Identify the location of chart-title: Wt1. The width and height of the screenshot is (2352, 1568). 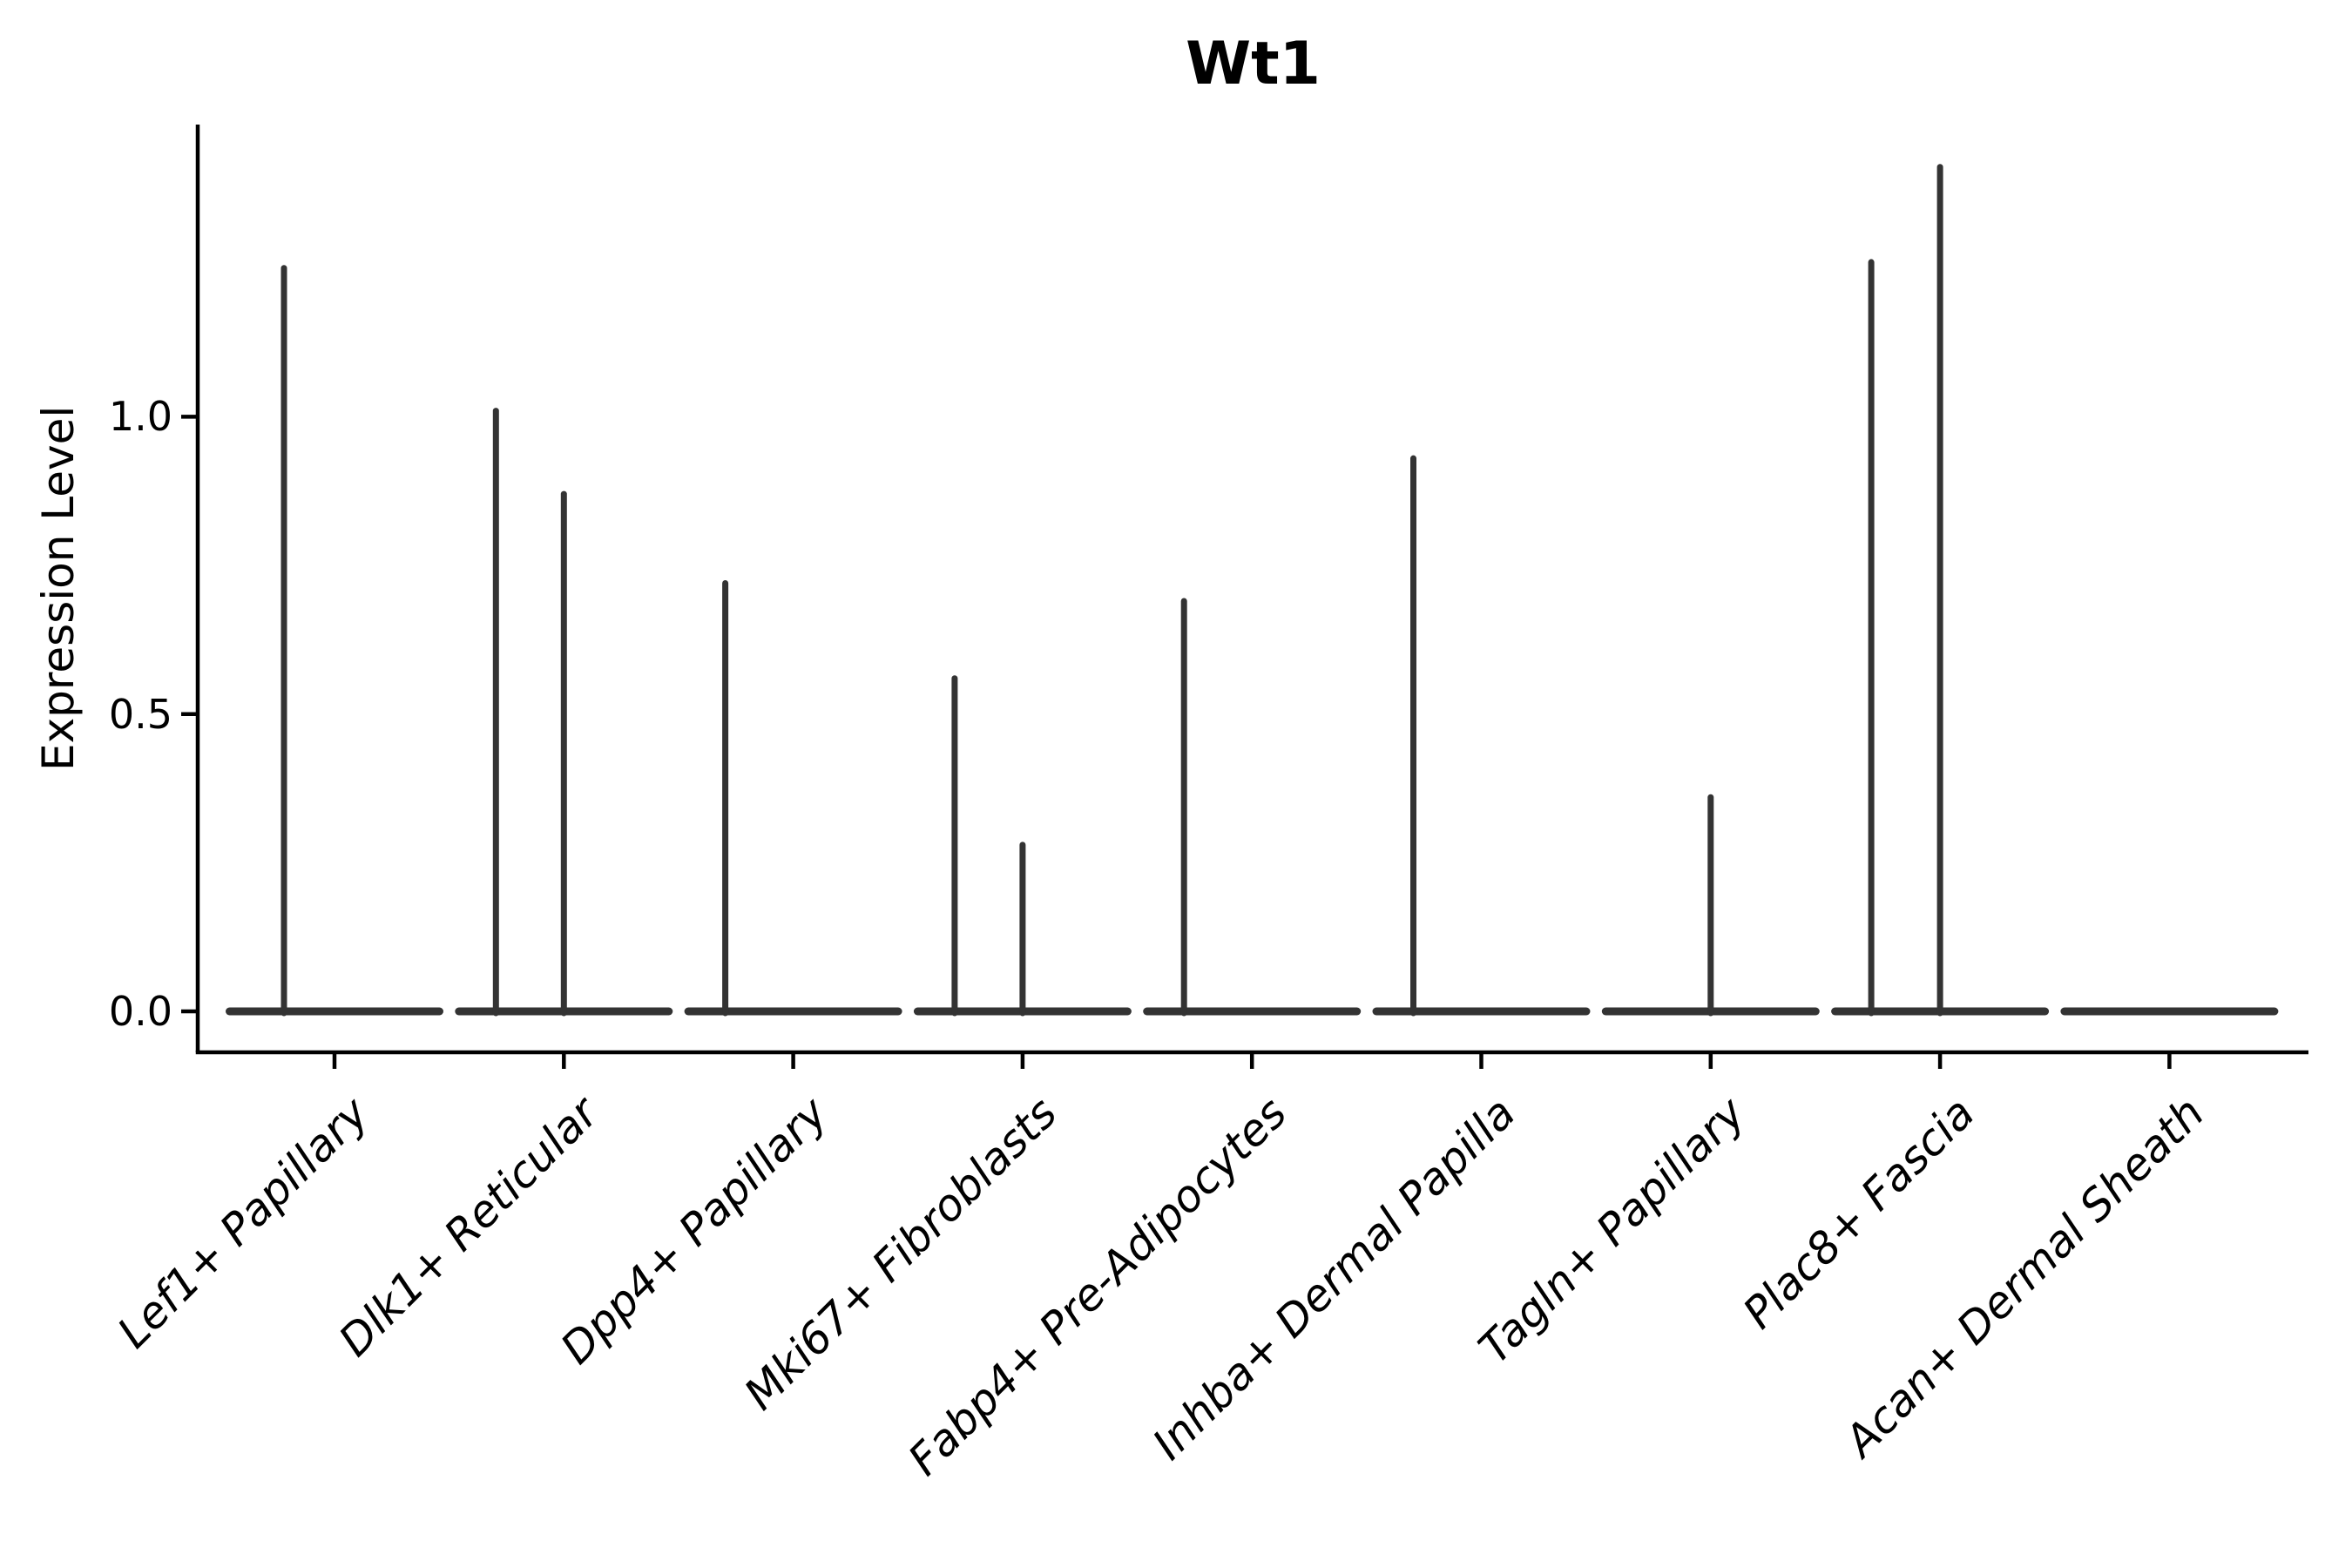
(1253, 64).